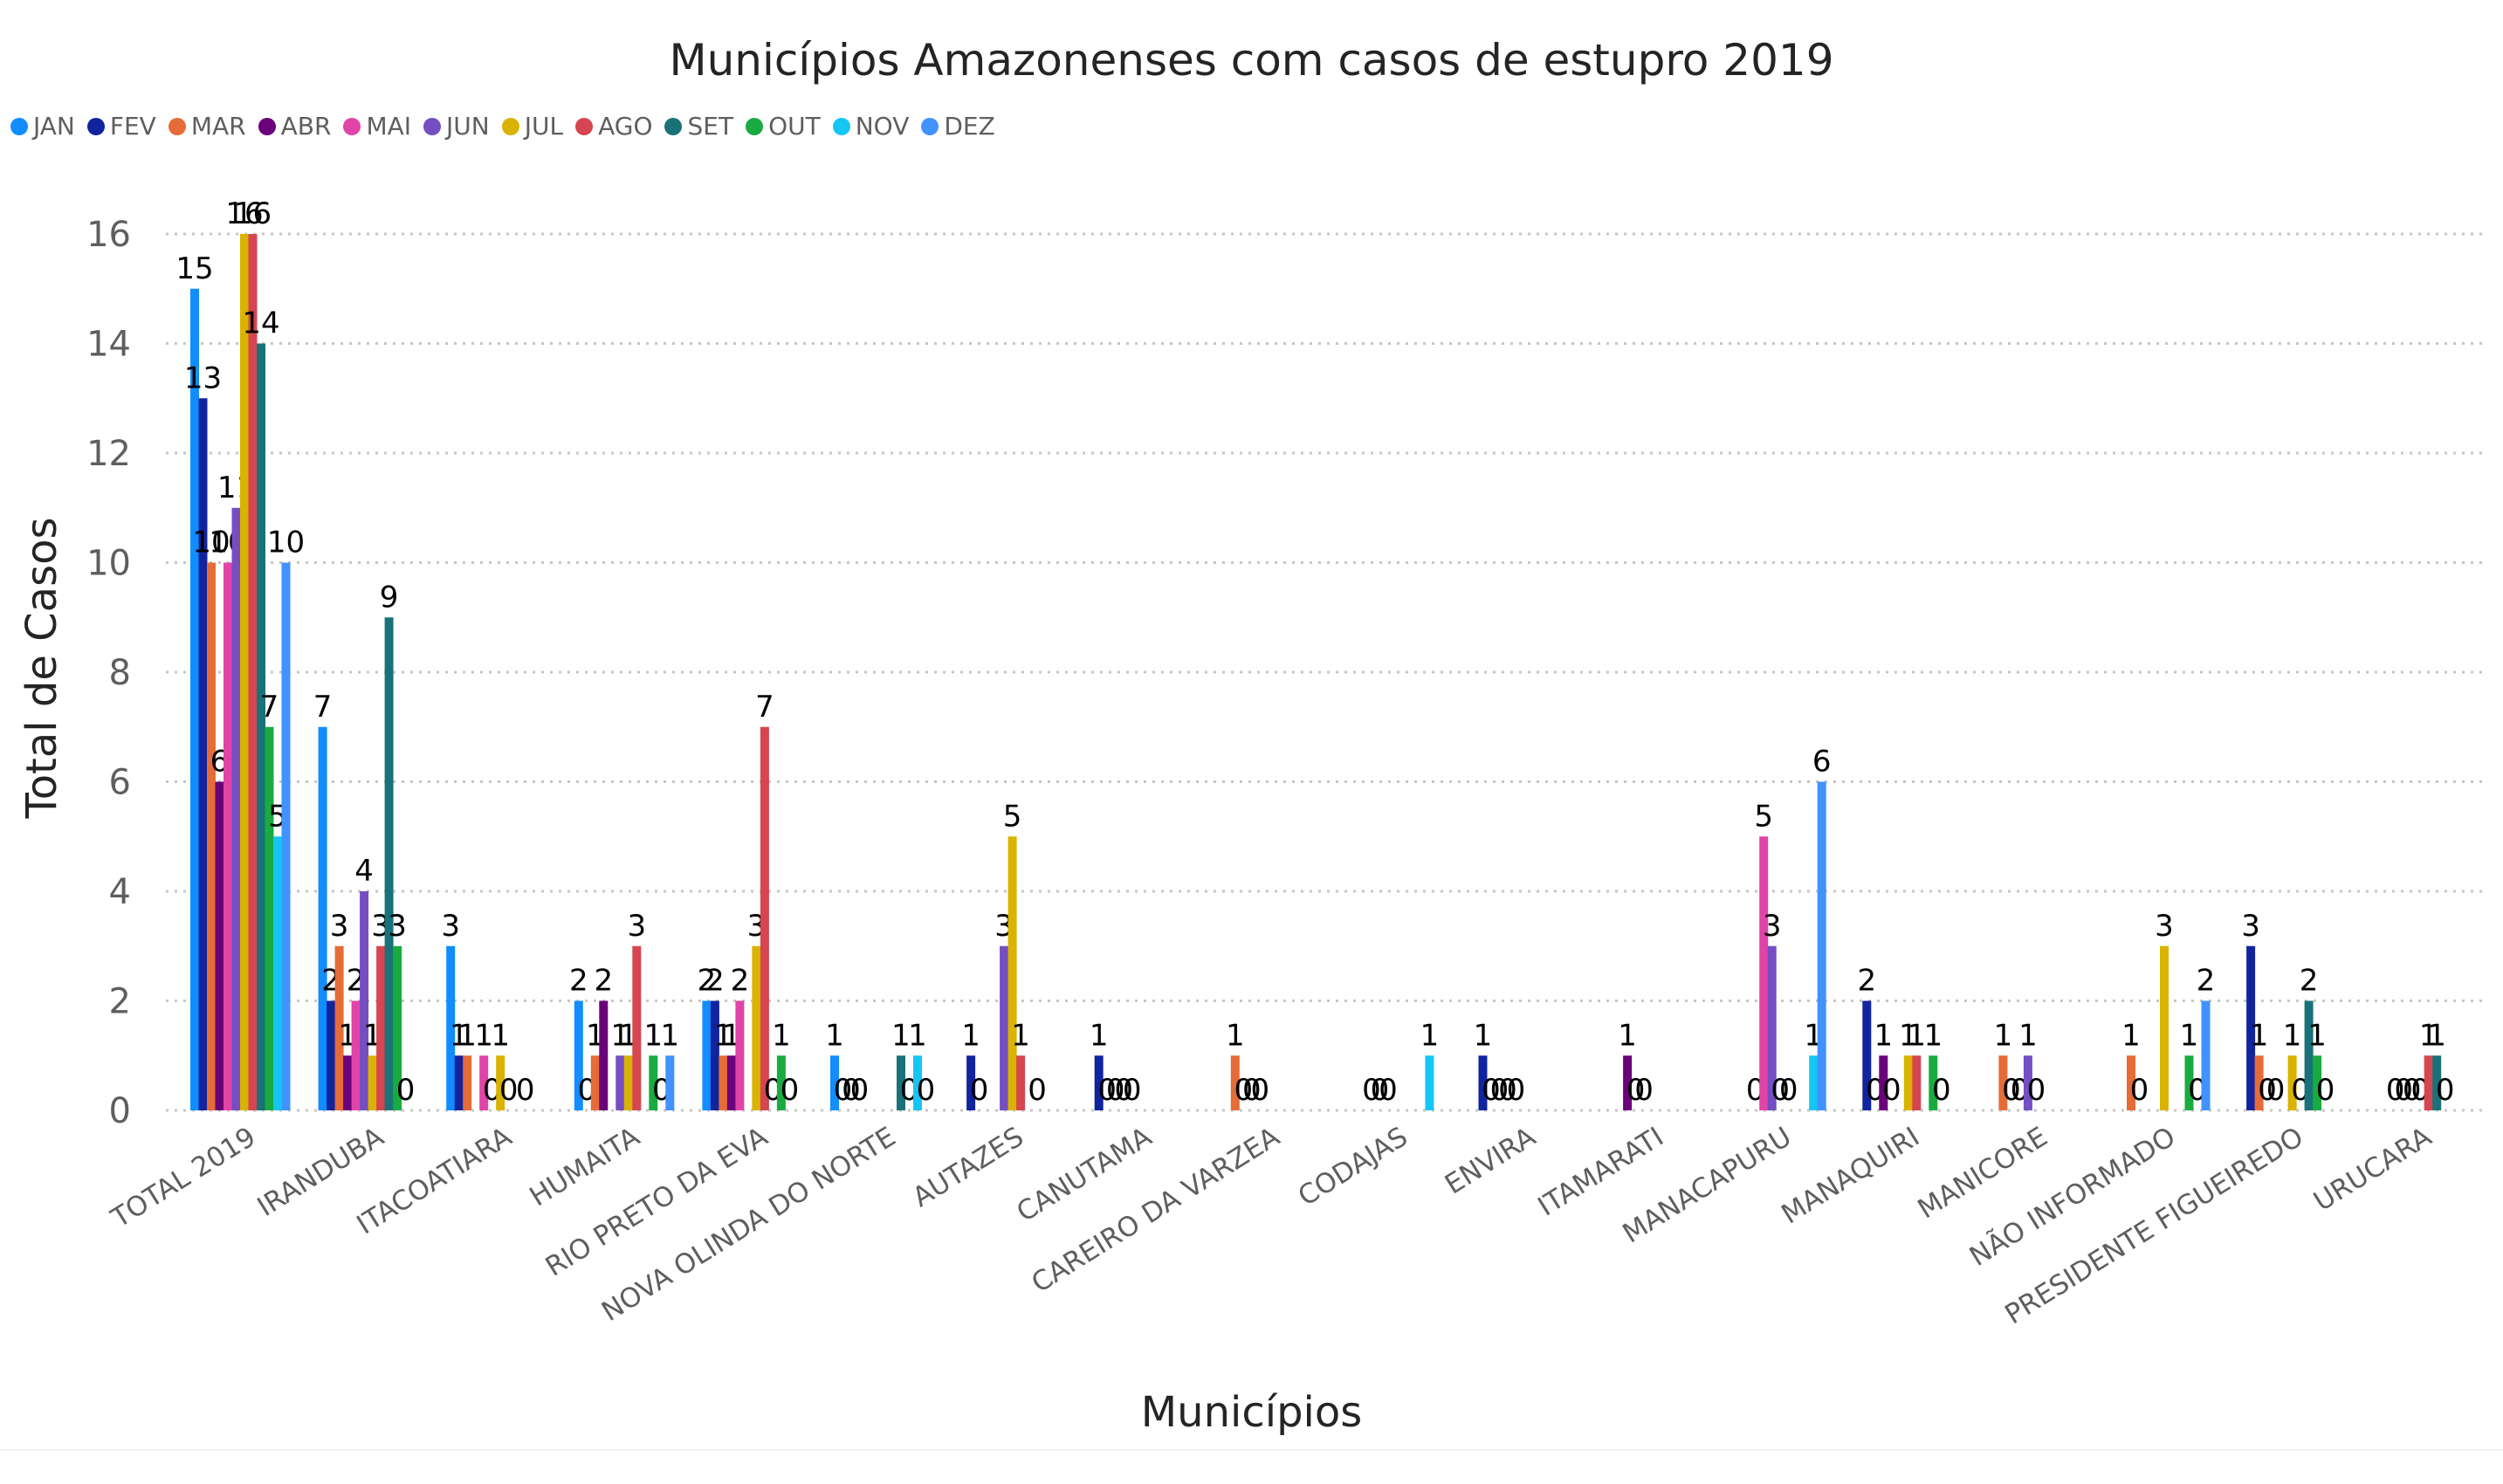 This screenshot has height=1484, width=2503. I want to click on legend-item-jul: JUL, so click(532, 127).